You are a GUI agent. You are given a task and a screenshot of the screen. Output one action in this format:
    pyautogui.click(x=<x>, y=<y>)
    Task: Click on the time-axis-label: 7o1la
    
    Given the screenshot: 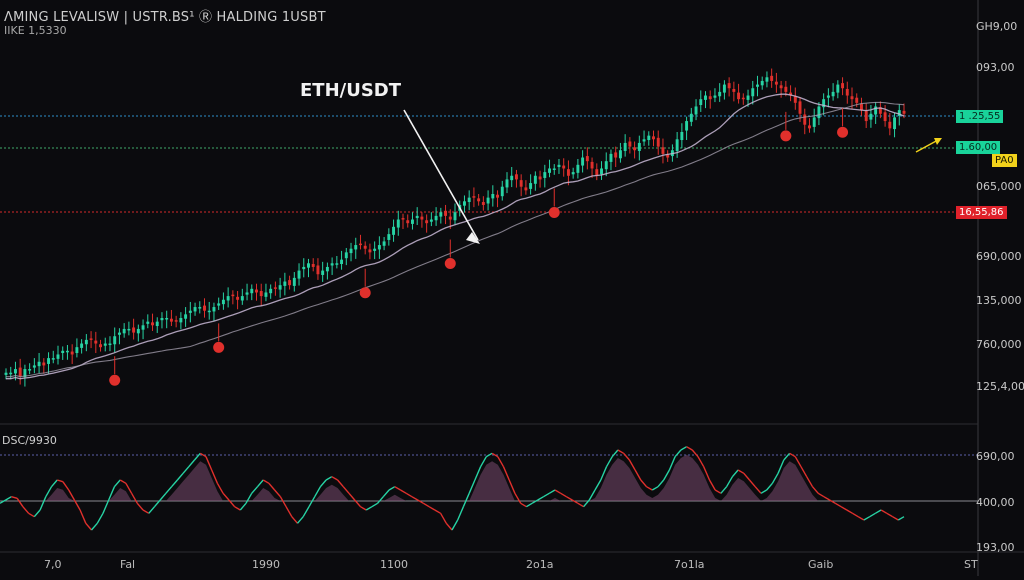 What is the action you would take?
    pyautogui.click(x=689, y=564)
    